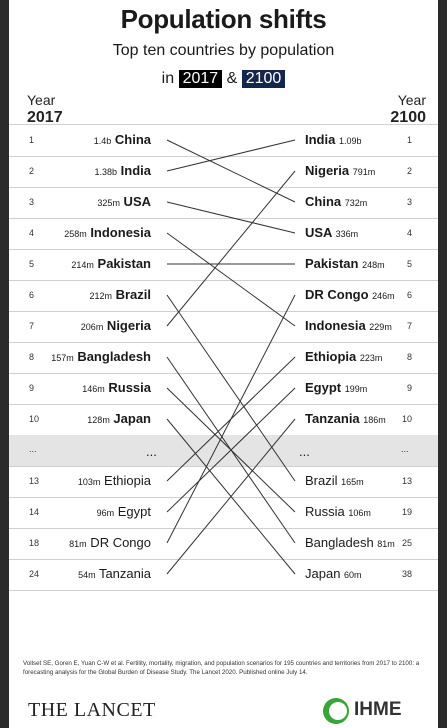 This screenshot has width=447, height=728. What do you see at coordinates (78, 544) in the screenshot?
I see `left-population-value: 81m` at bounding box center [78, 544].